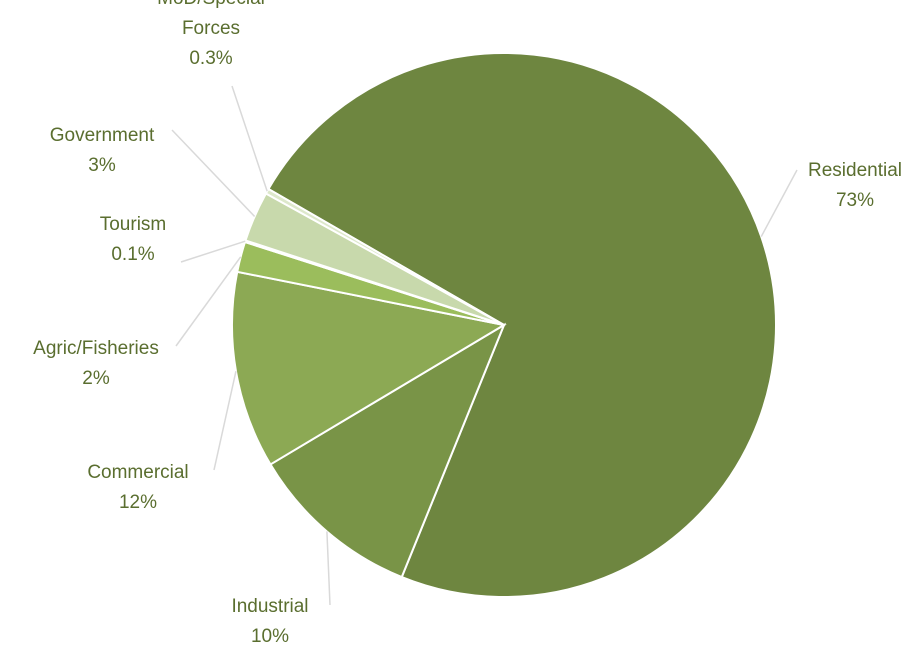 This screenshot has width=919, height=648. I want to click on label-name-commercial: Commercial, so click(137, 472).